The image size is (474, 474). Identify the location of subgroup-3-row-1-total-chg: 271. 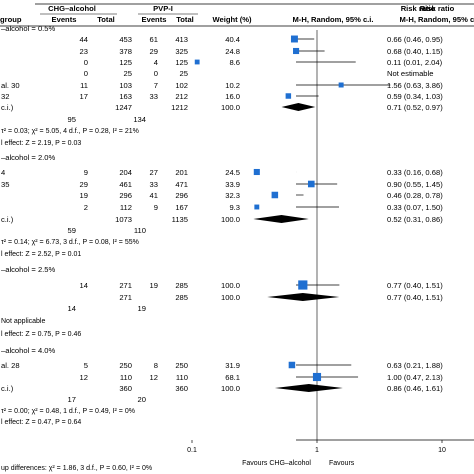
(125, 285).